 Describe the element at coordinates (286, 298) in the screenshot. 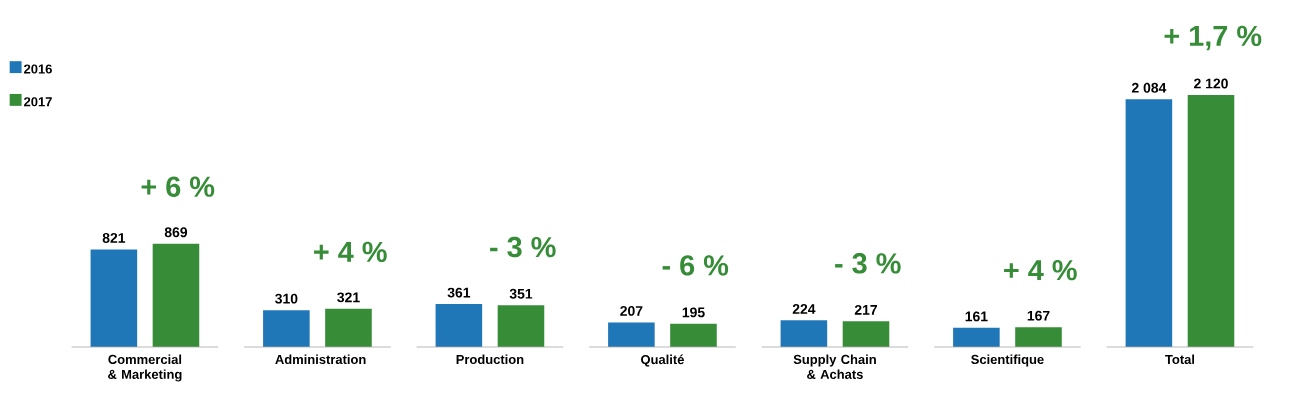

I see `data-label: 310` at that location.